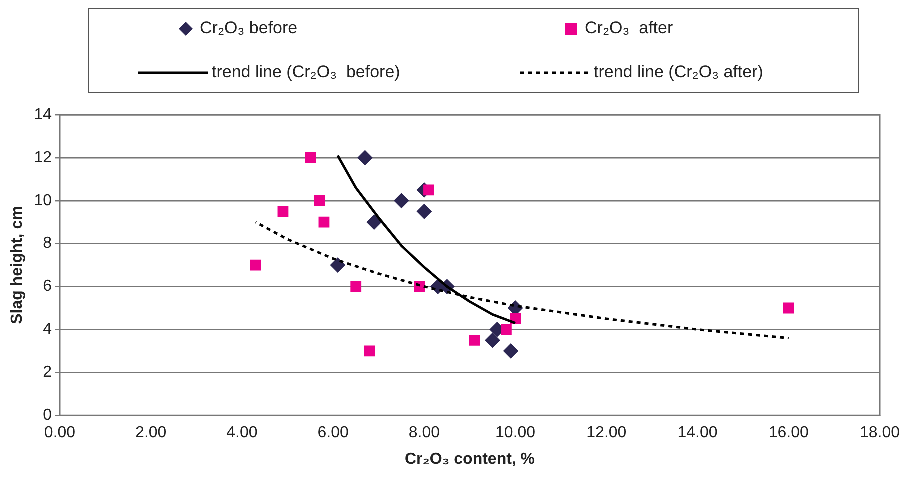  What do you see at coordinates (17, 265) in the screenshot?
I see `y-axis-title: Slag height, cm` at bounding box center [17, 265].